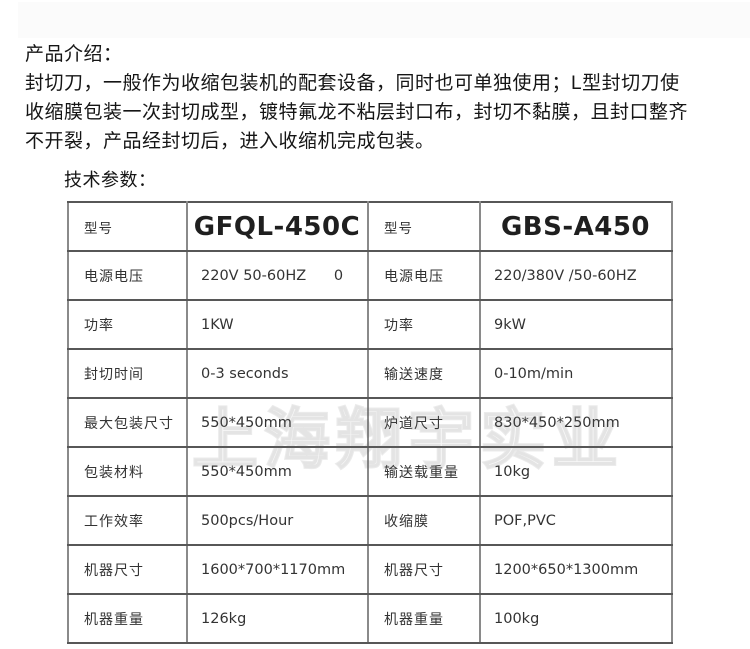 The image size is (750, 649). What do you see at coordinates (576, 618) in the screenshot?
I see `spec-value-cell: 100kg` at bounding box center [576, 618].